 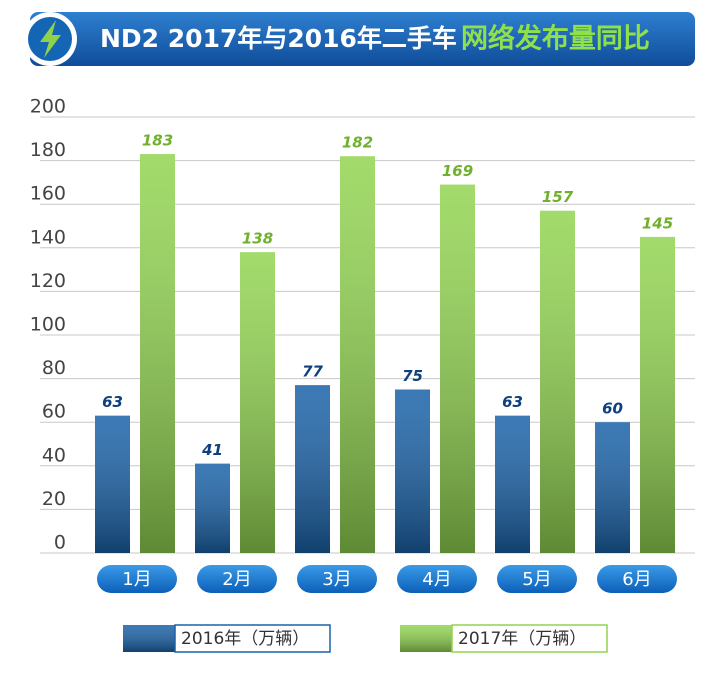 I want to click on value-label: 169, so click(x=457, y=171).